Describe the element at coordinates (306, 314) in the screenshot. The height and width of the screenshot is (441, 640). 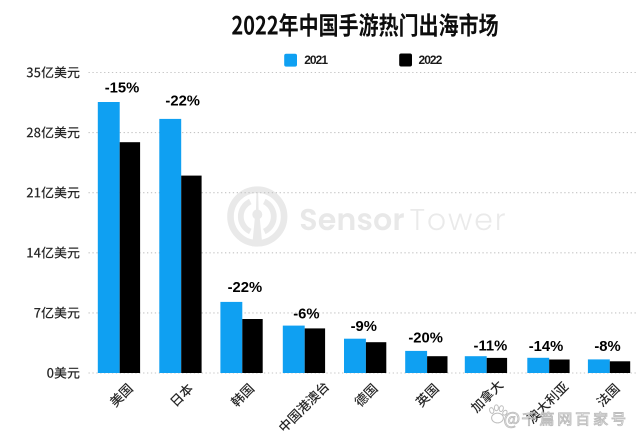
I see `svg-text: -6%` at that location.